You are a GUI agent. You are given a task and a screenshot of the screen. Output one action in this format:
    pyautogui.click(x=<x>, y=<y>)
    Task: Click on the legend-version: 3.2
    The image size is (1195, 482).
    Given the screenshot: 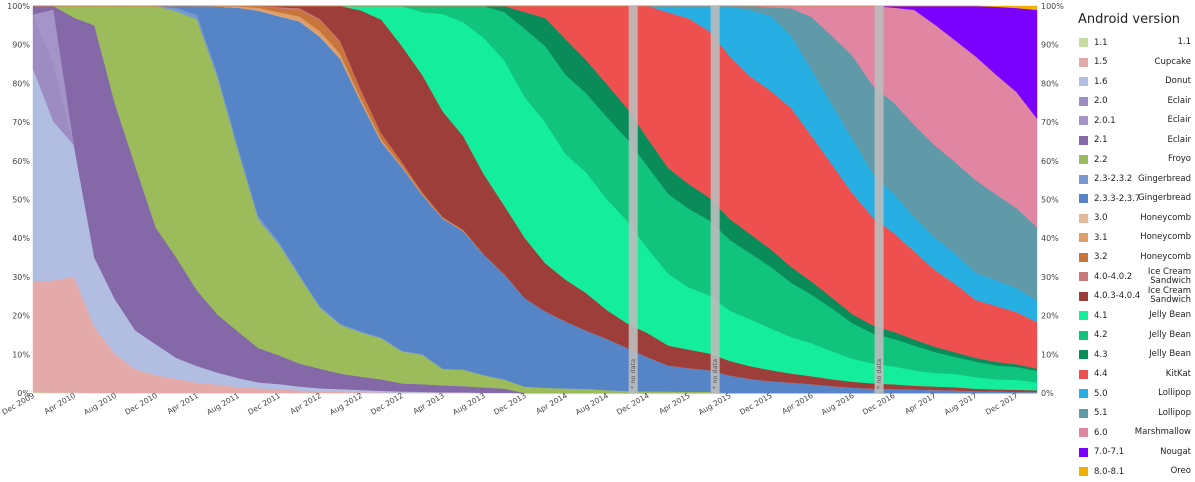 What is the action you would take?
    pyautogui.click(x=1101, y=257)
    